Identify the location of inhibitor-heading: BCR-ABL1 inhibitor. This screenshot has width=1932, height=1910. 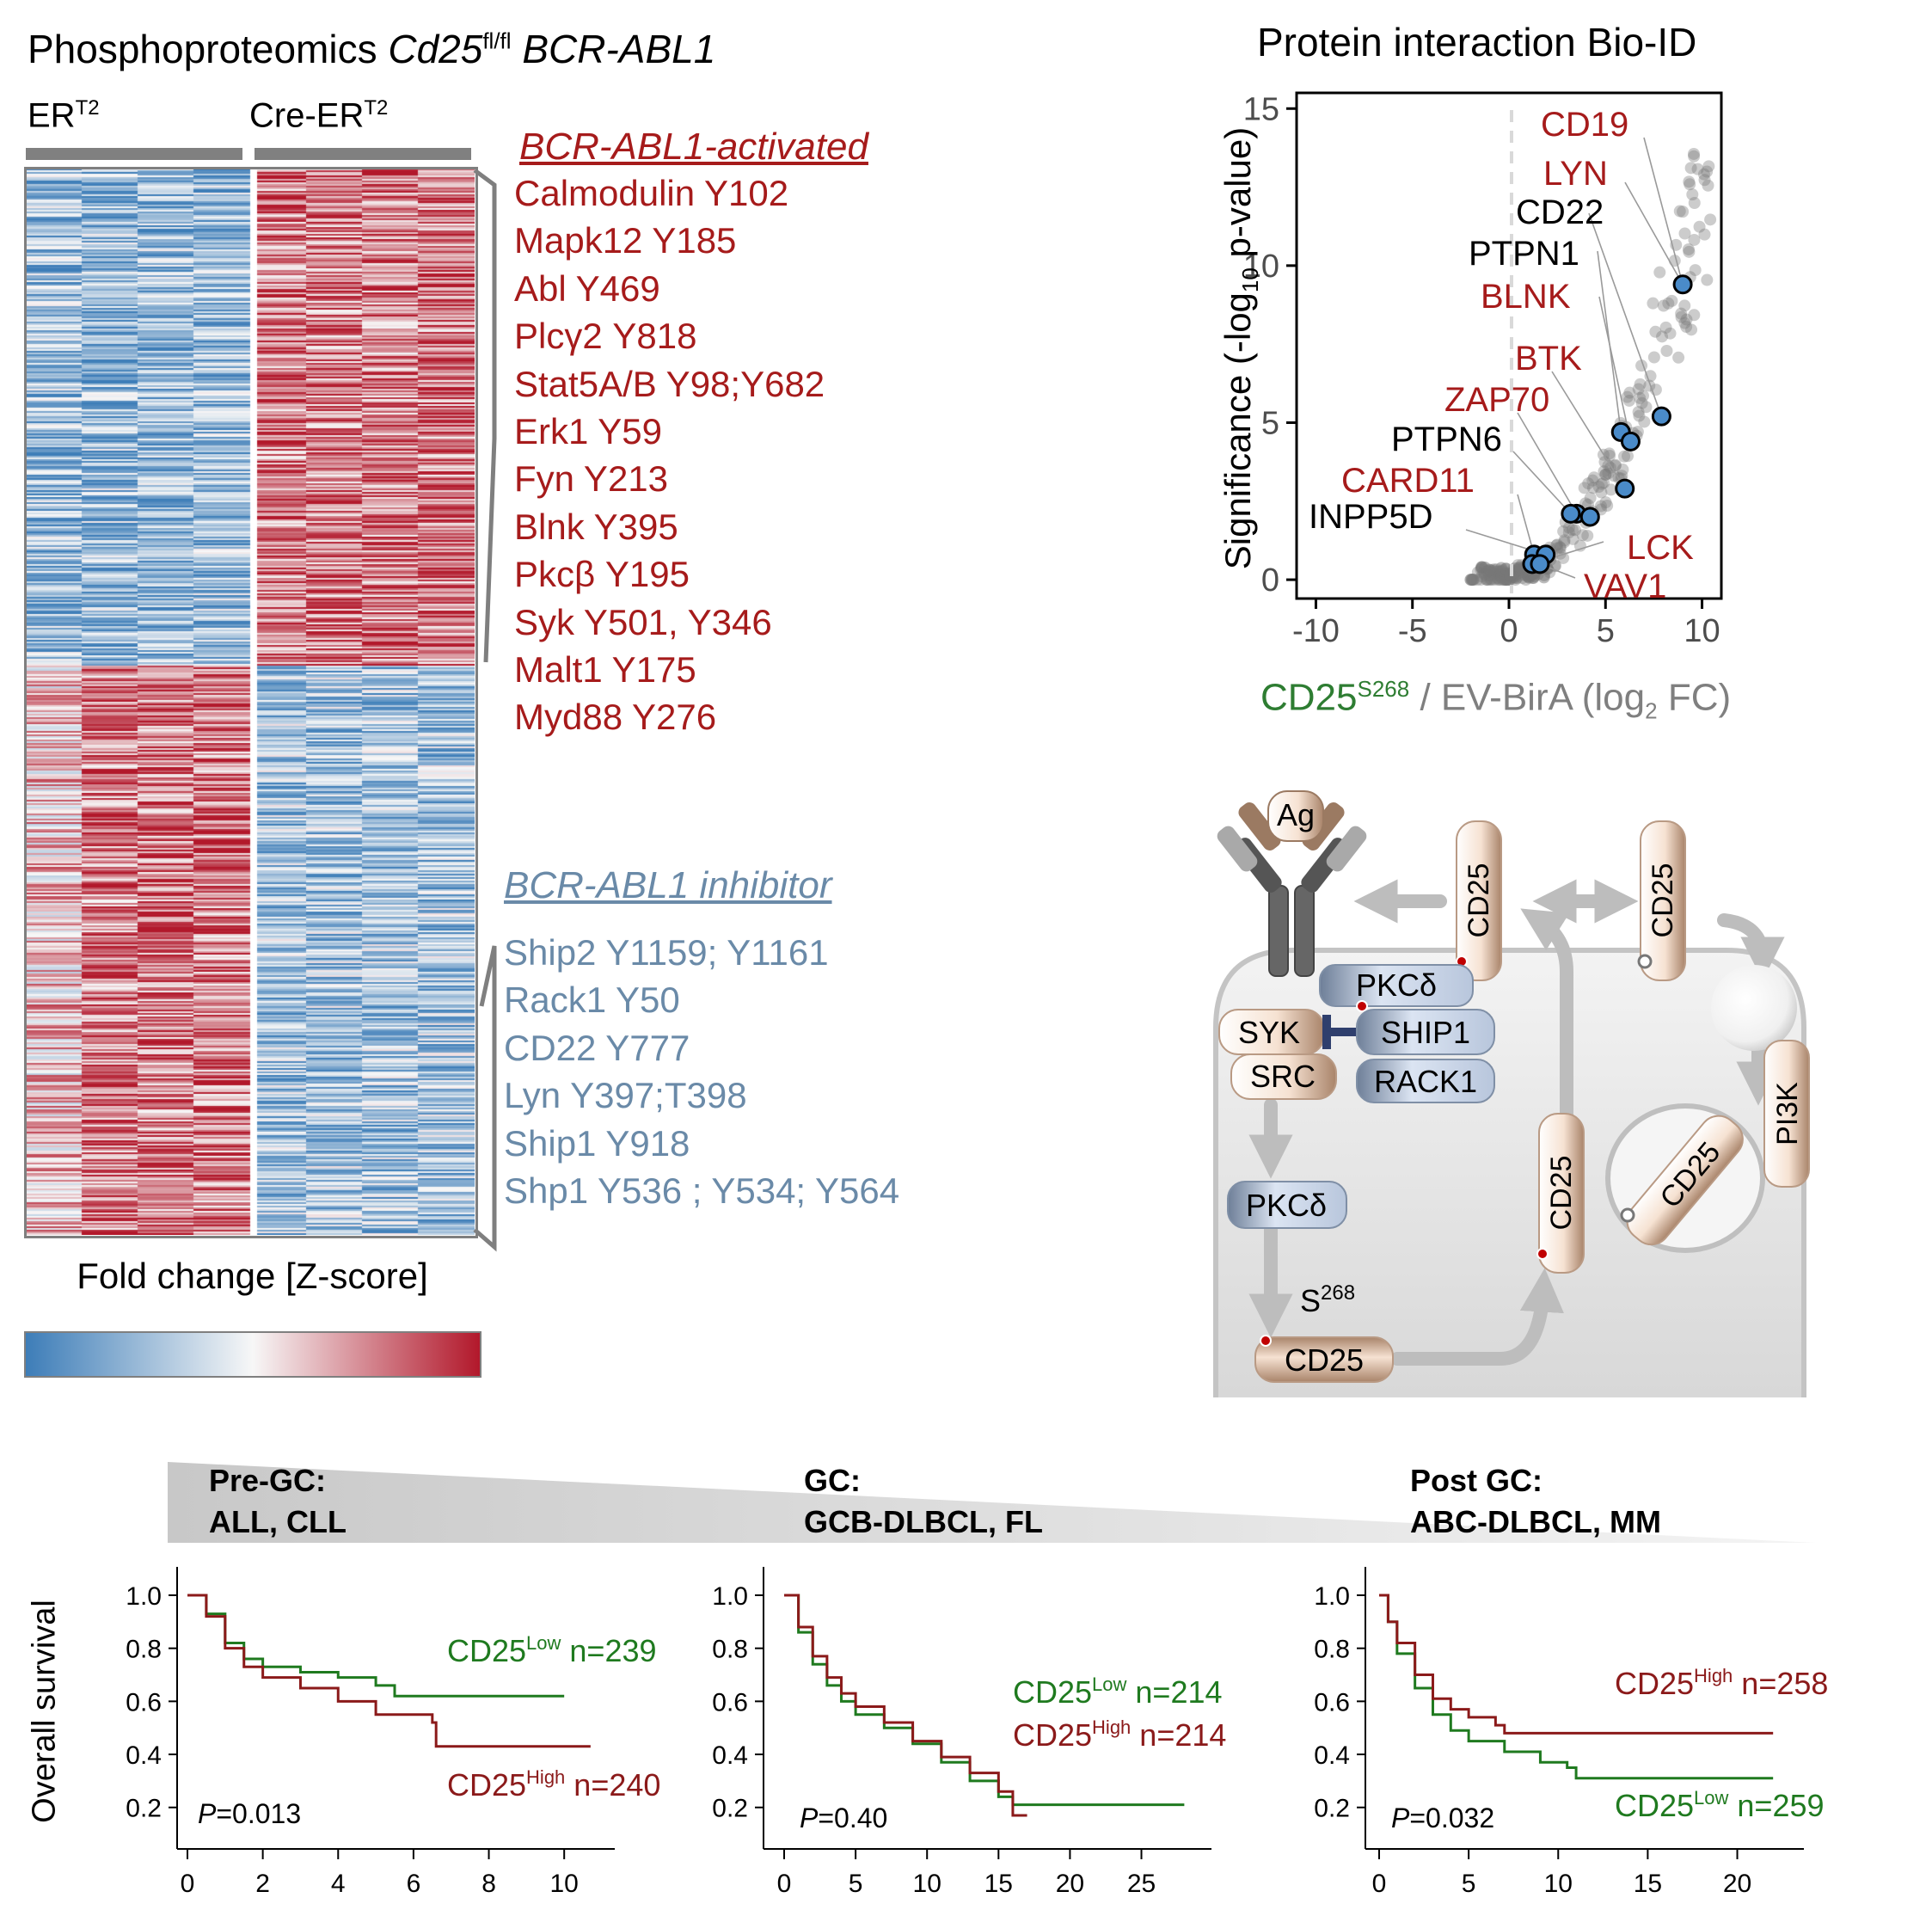
(668, 885).